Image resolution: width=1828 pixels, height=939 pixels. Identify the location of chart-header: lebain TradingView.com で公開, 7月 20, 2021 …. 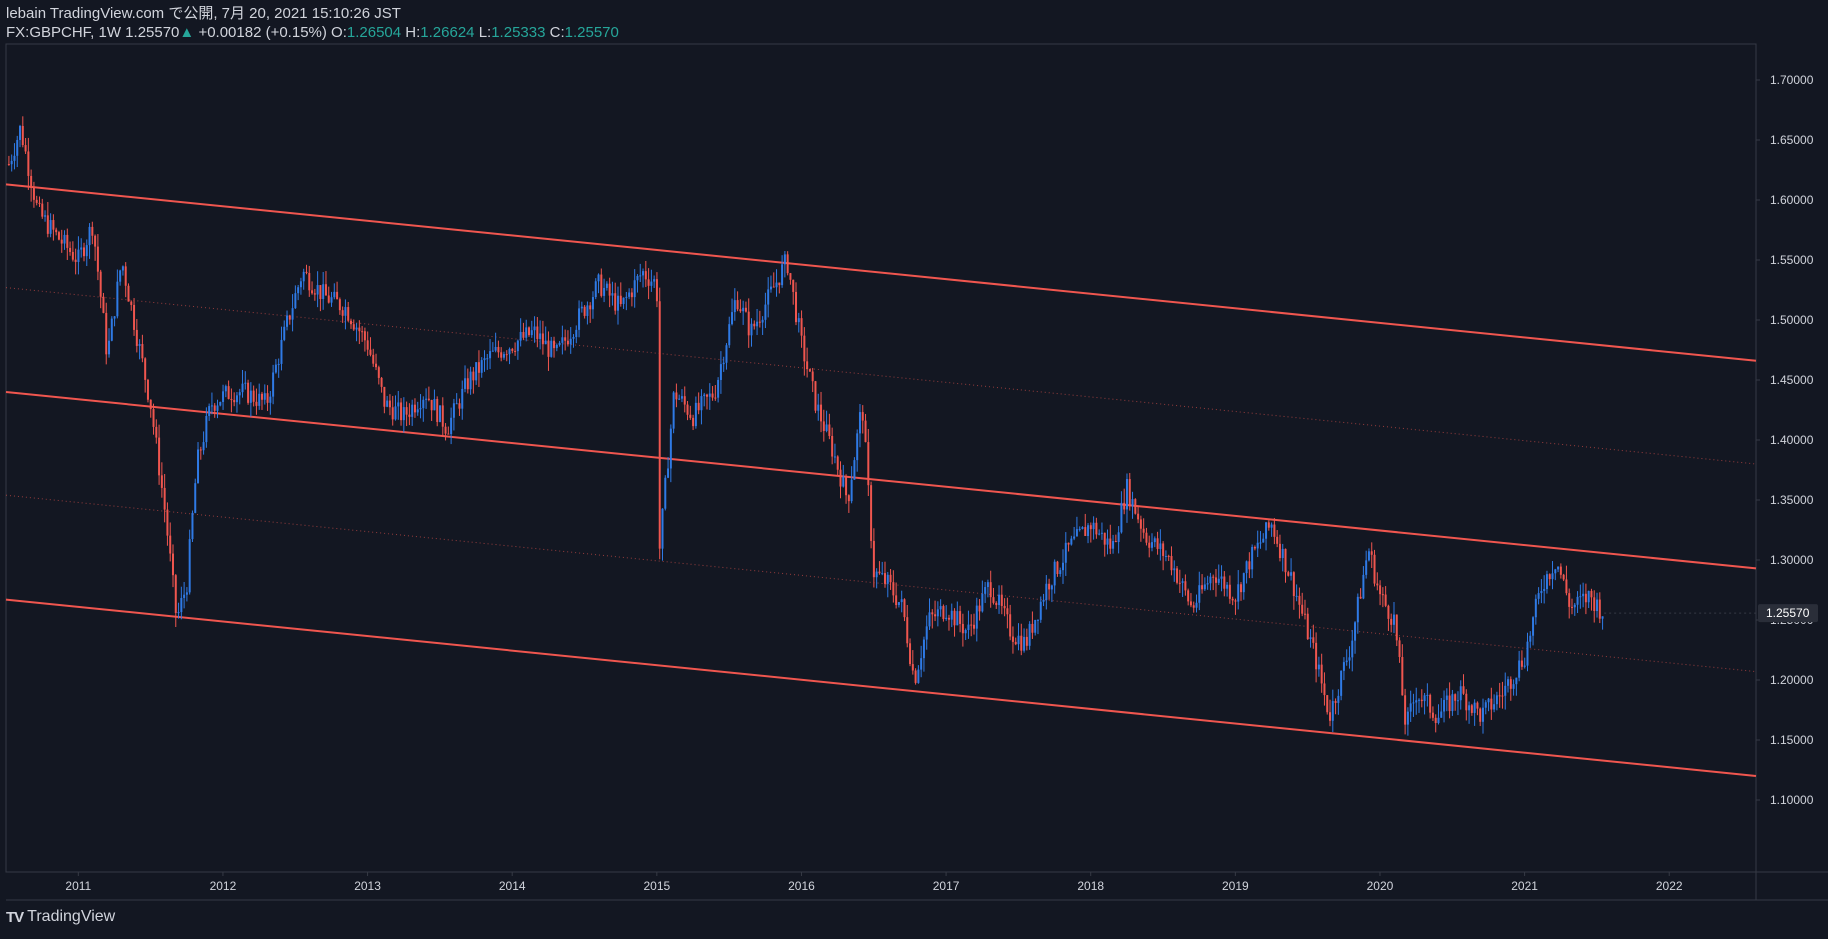
(312, 23).